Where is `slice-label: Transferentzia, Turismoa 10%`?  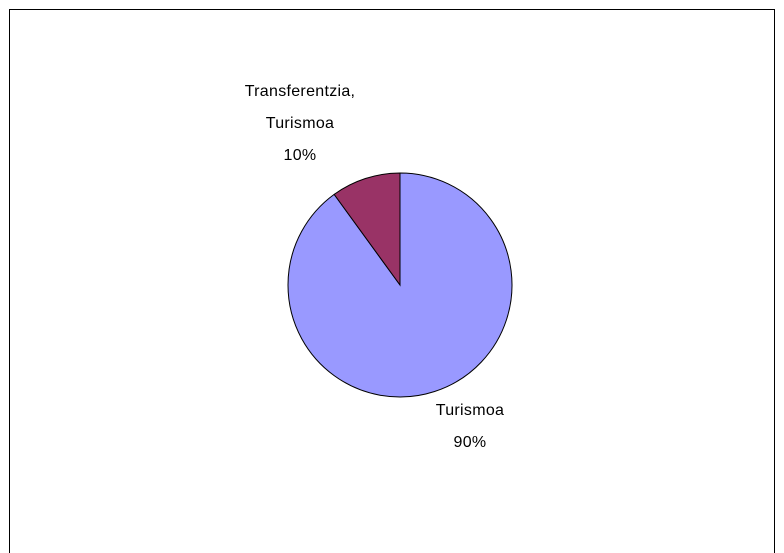 slice-label: Transferentzia, Turismoa 10% is located at coordinates (300, 124).